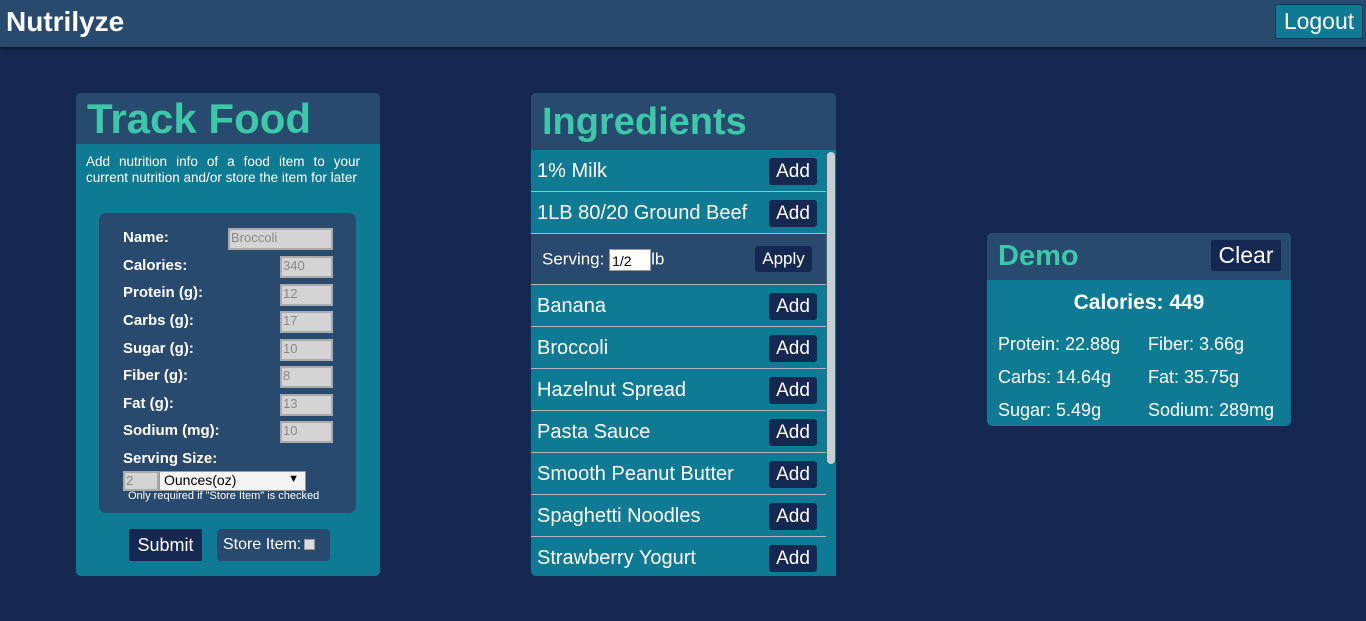 The image size is (1366, 621). Describe the element at coordinates (1196, 344) in the screenshot. I see `fiber-stat: Fiber: 3.66g` at that location.